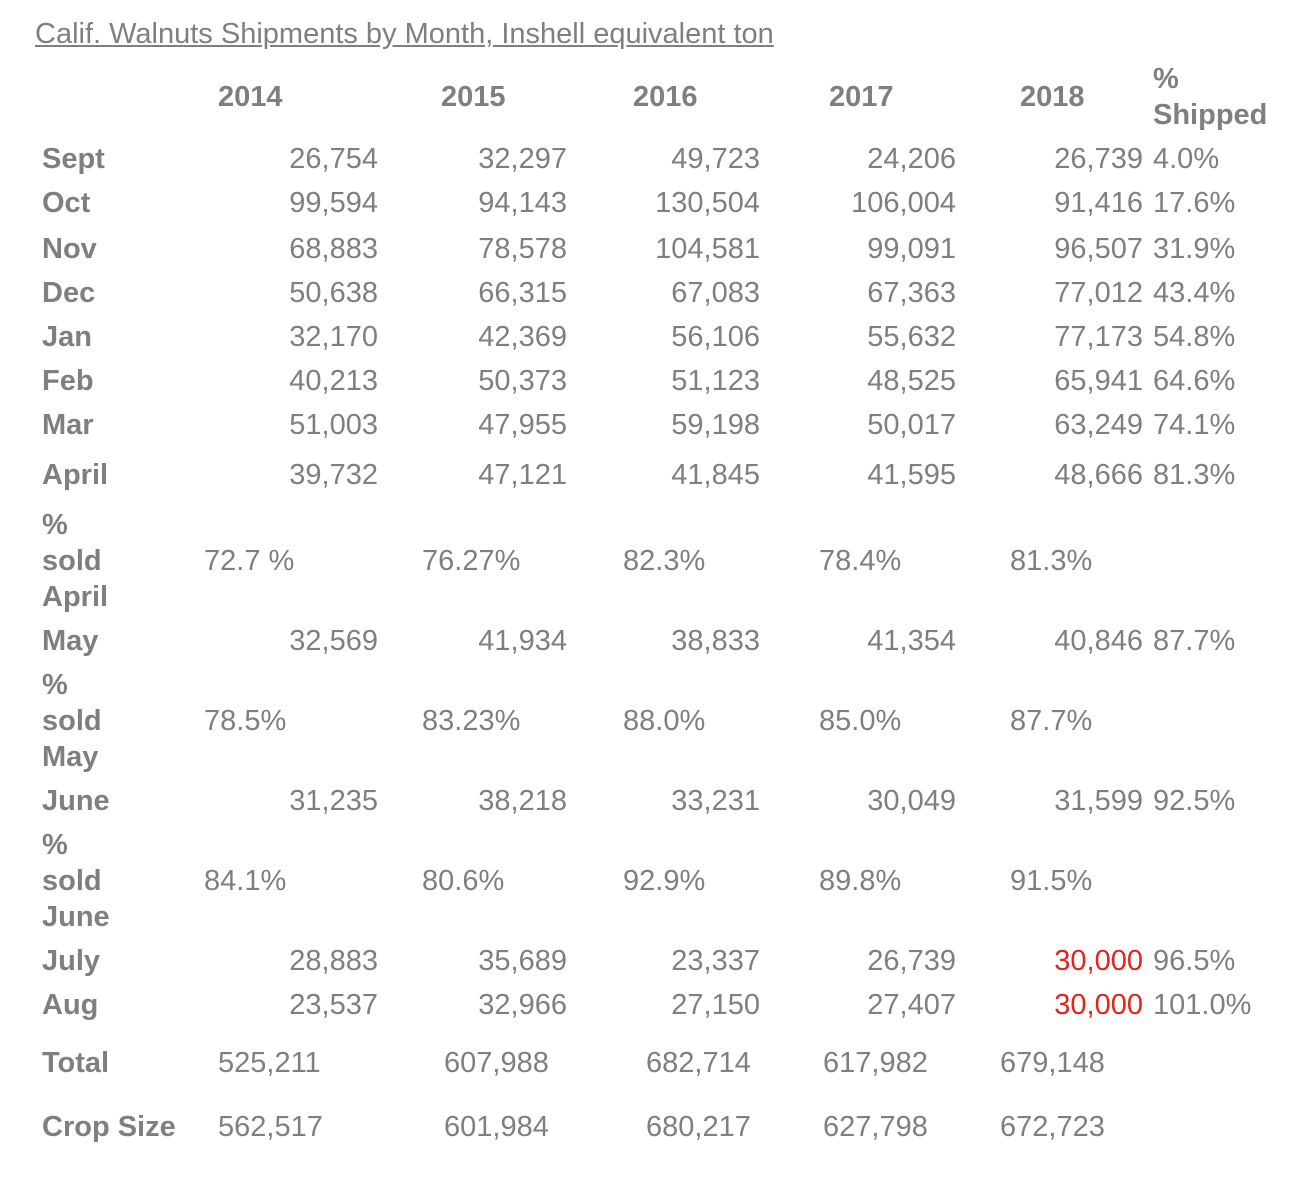  Describe the element at coordinates (698, 1127) in the screenshot. I see `total-value: 680,217` at that location.